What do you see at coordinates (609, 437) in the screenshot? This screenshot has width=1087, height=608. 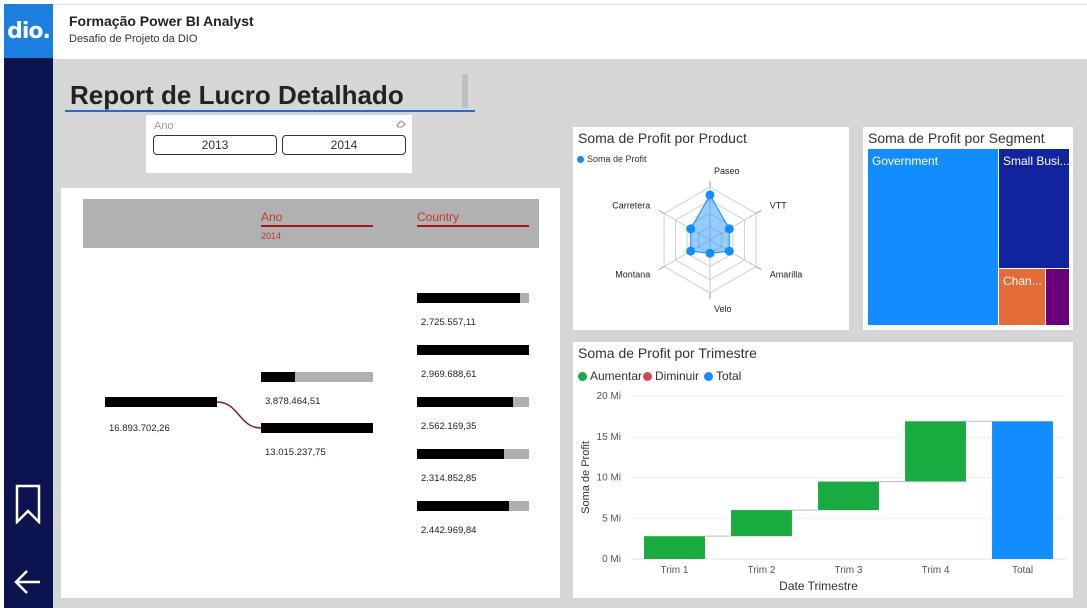 I see `y-tick-label: 15 Mi` at bounding box center [609, 437].